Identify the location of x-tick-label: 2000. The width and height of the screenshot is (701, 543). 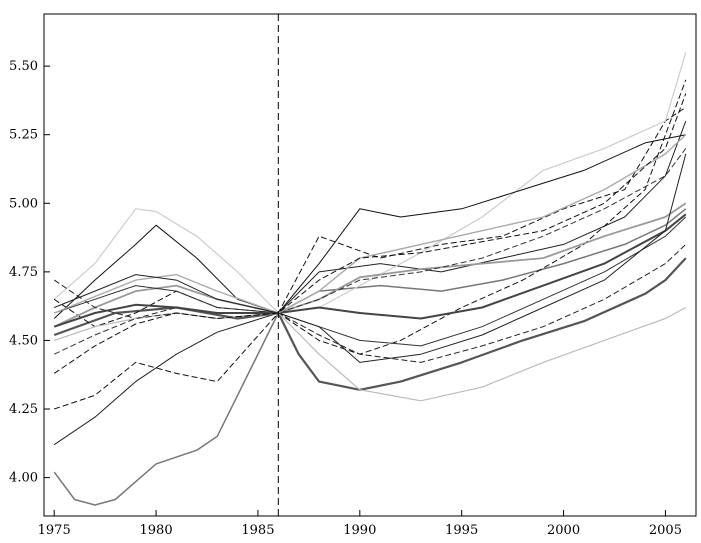
(563, 530).